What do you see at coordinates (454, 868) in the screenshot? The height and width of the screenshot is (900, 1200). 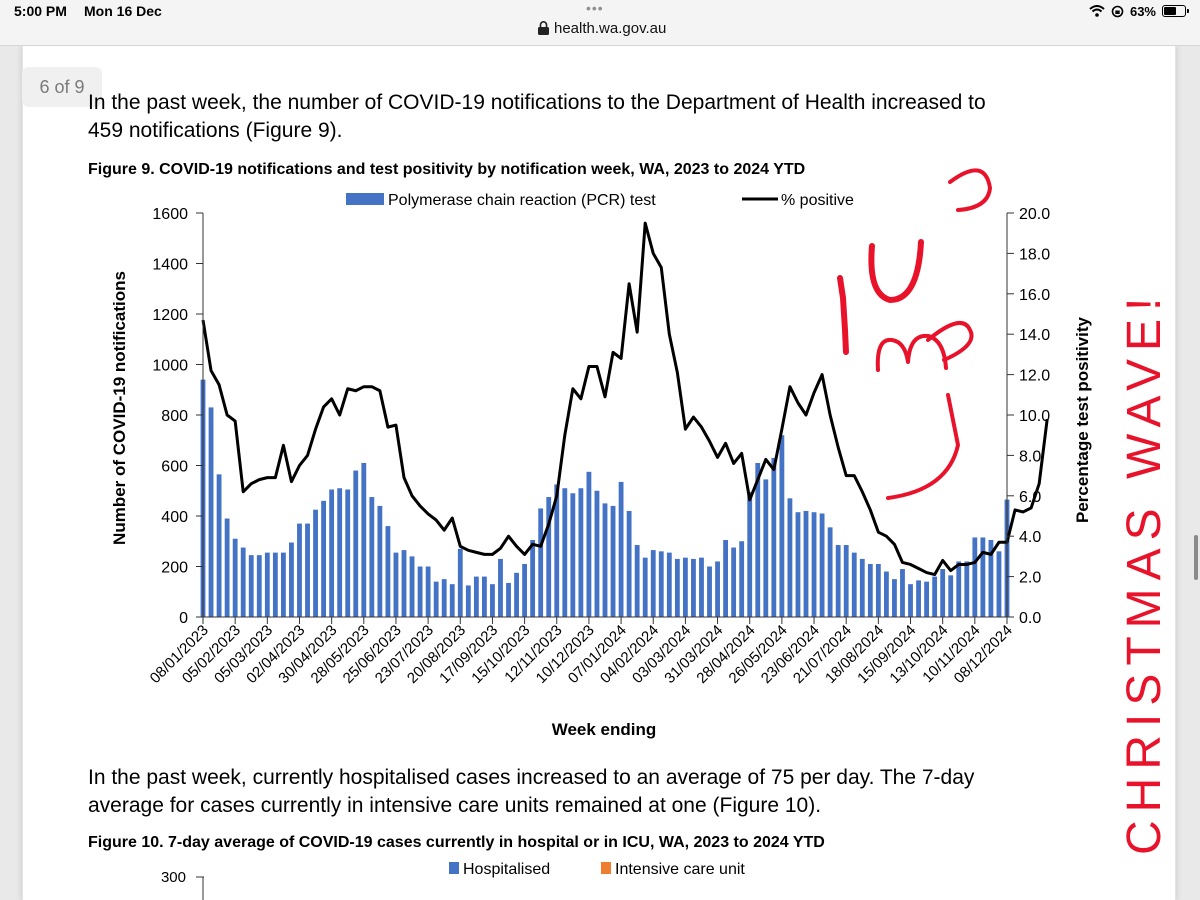 I see `legend-hospitalised-swatch` at bounding box center [454, 868].